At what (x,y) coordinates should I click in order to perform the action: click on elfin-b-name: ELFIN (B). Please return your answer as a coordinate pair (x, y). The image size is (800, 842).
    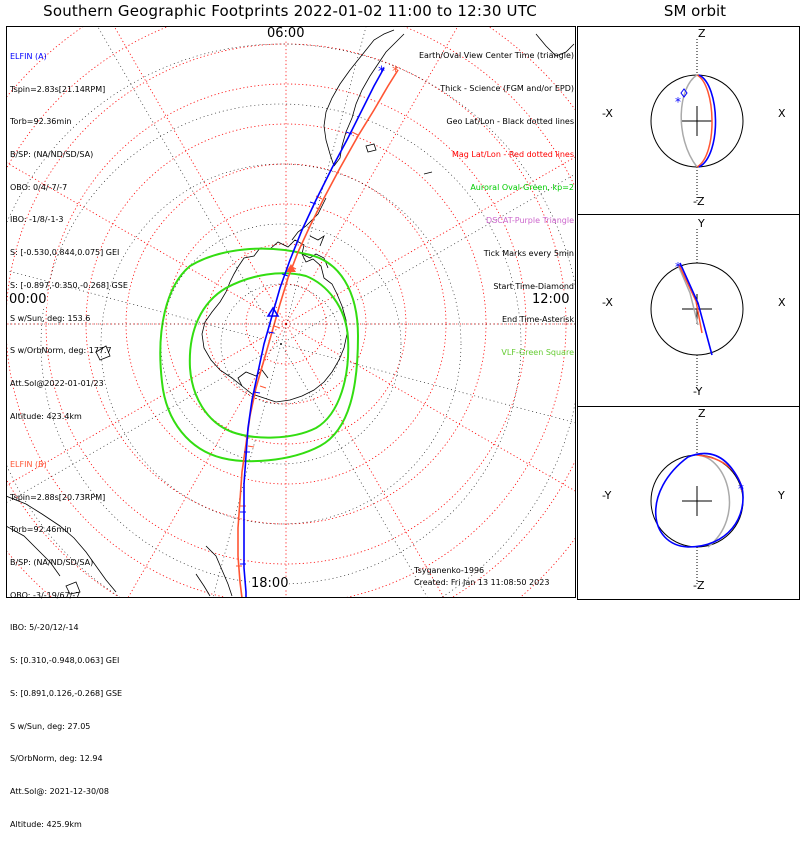
    Looking at the image, I should click on (28, 464).